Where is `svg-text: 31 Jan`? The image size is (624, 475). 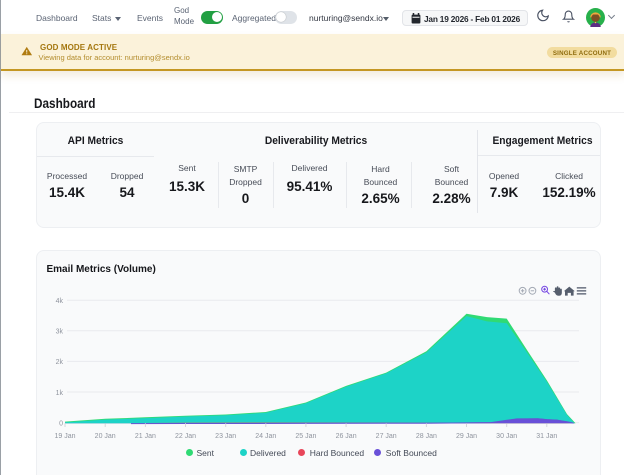
svg-text: 31 Jan is located at coordinates (546, 436).